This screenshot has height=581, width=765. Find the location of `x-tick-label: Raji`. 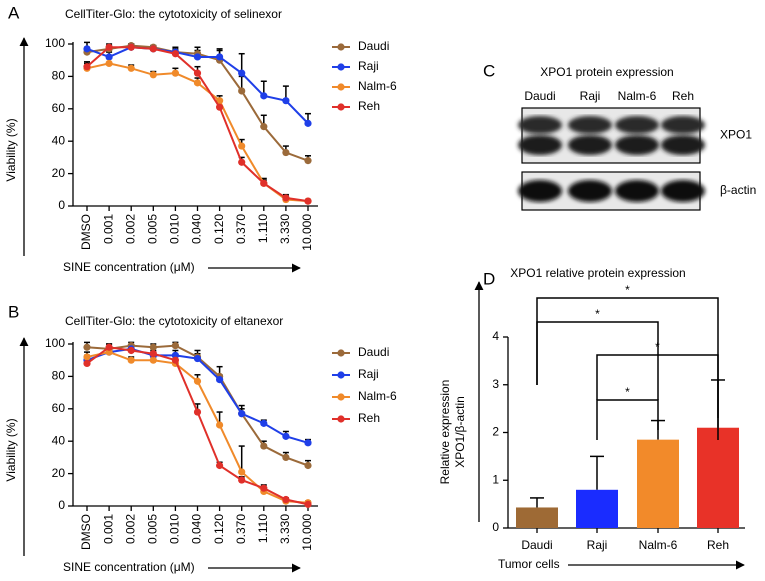

x-tick-label: Raji is located at coordinates (597, 545).